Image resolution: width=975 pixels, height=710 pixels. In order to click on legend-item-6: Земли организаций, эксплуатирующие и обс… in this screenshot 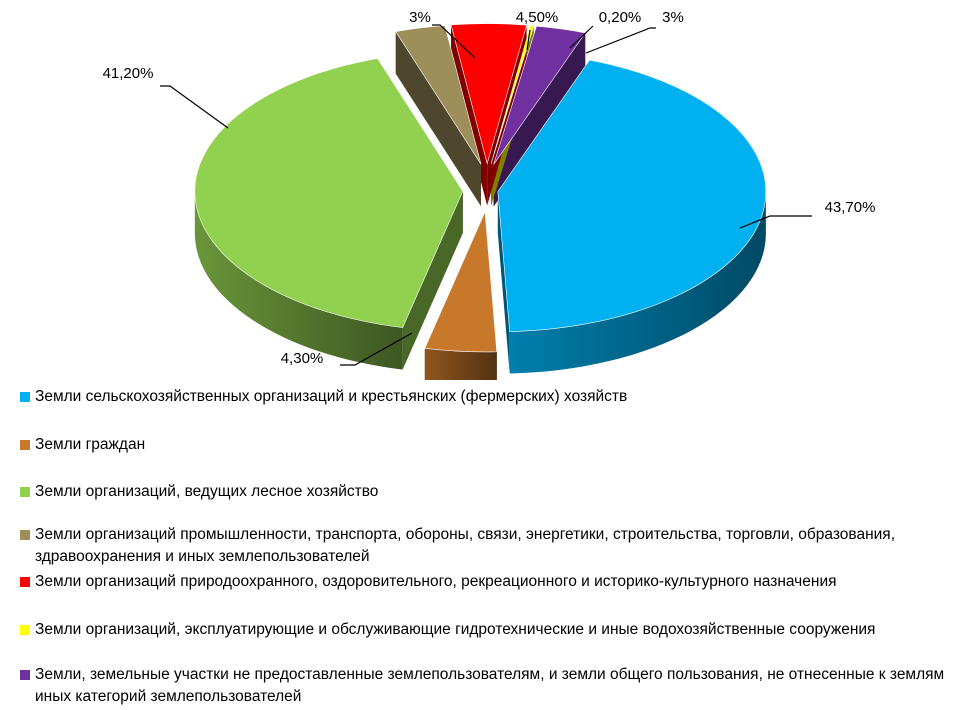, I will do `click(495, 630)`.